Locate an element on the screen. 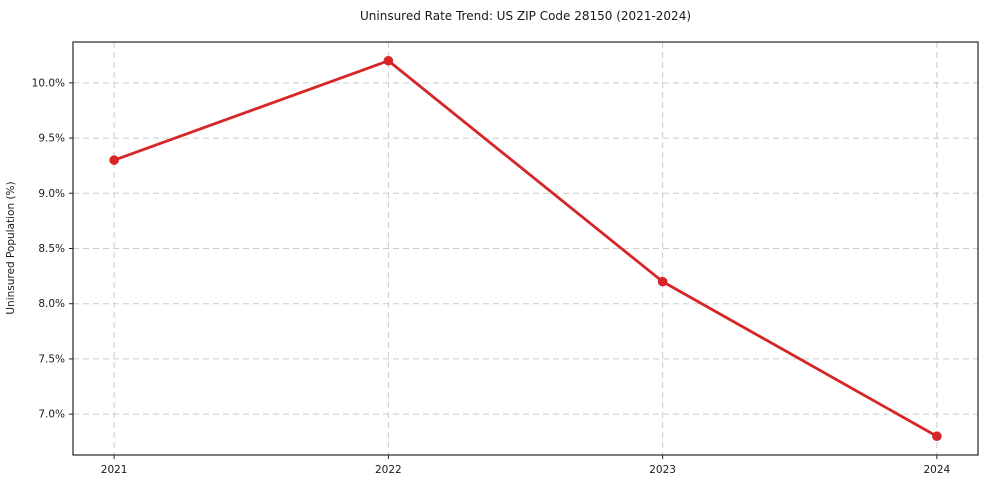 The height and width of the screenshot is (490, 989). y-tick-label: 7.0% is located at coordinates (51, 415).